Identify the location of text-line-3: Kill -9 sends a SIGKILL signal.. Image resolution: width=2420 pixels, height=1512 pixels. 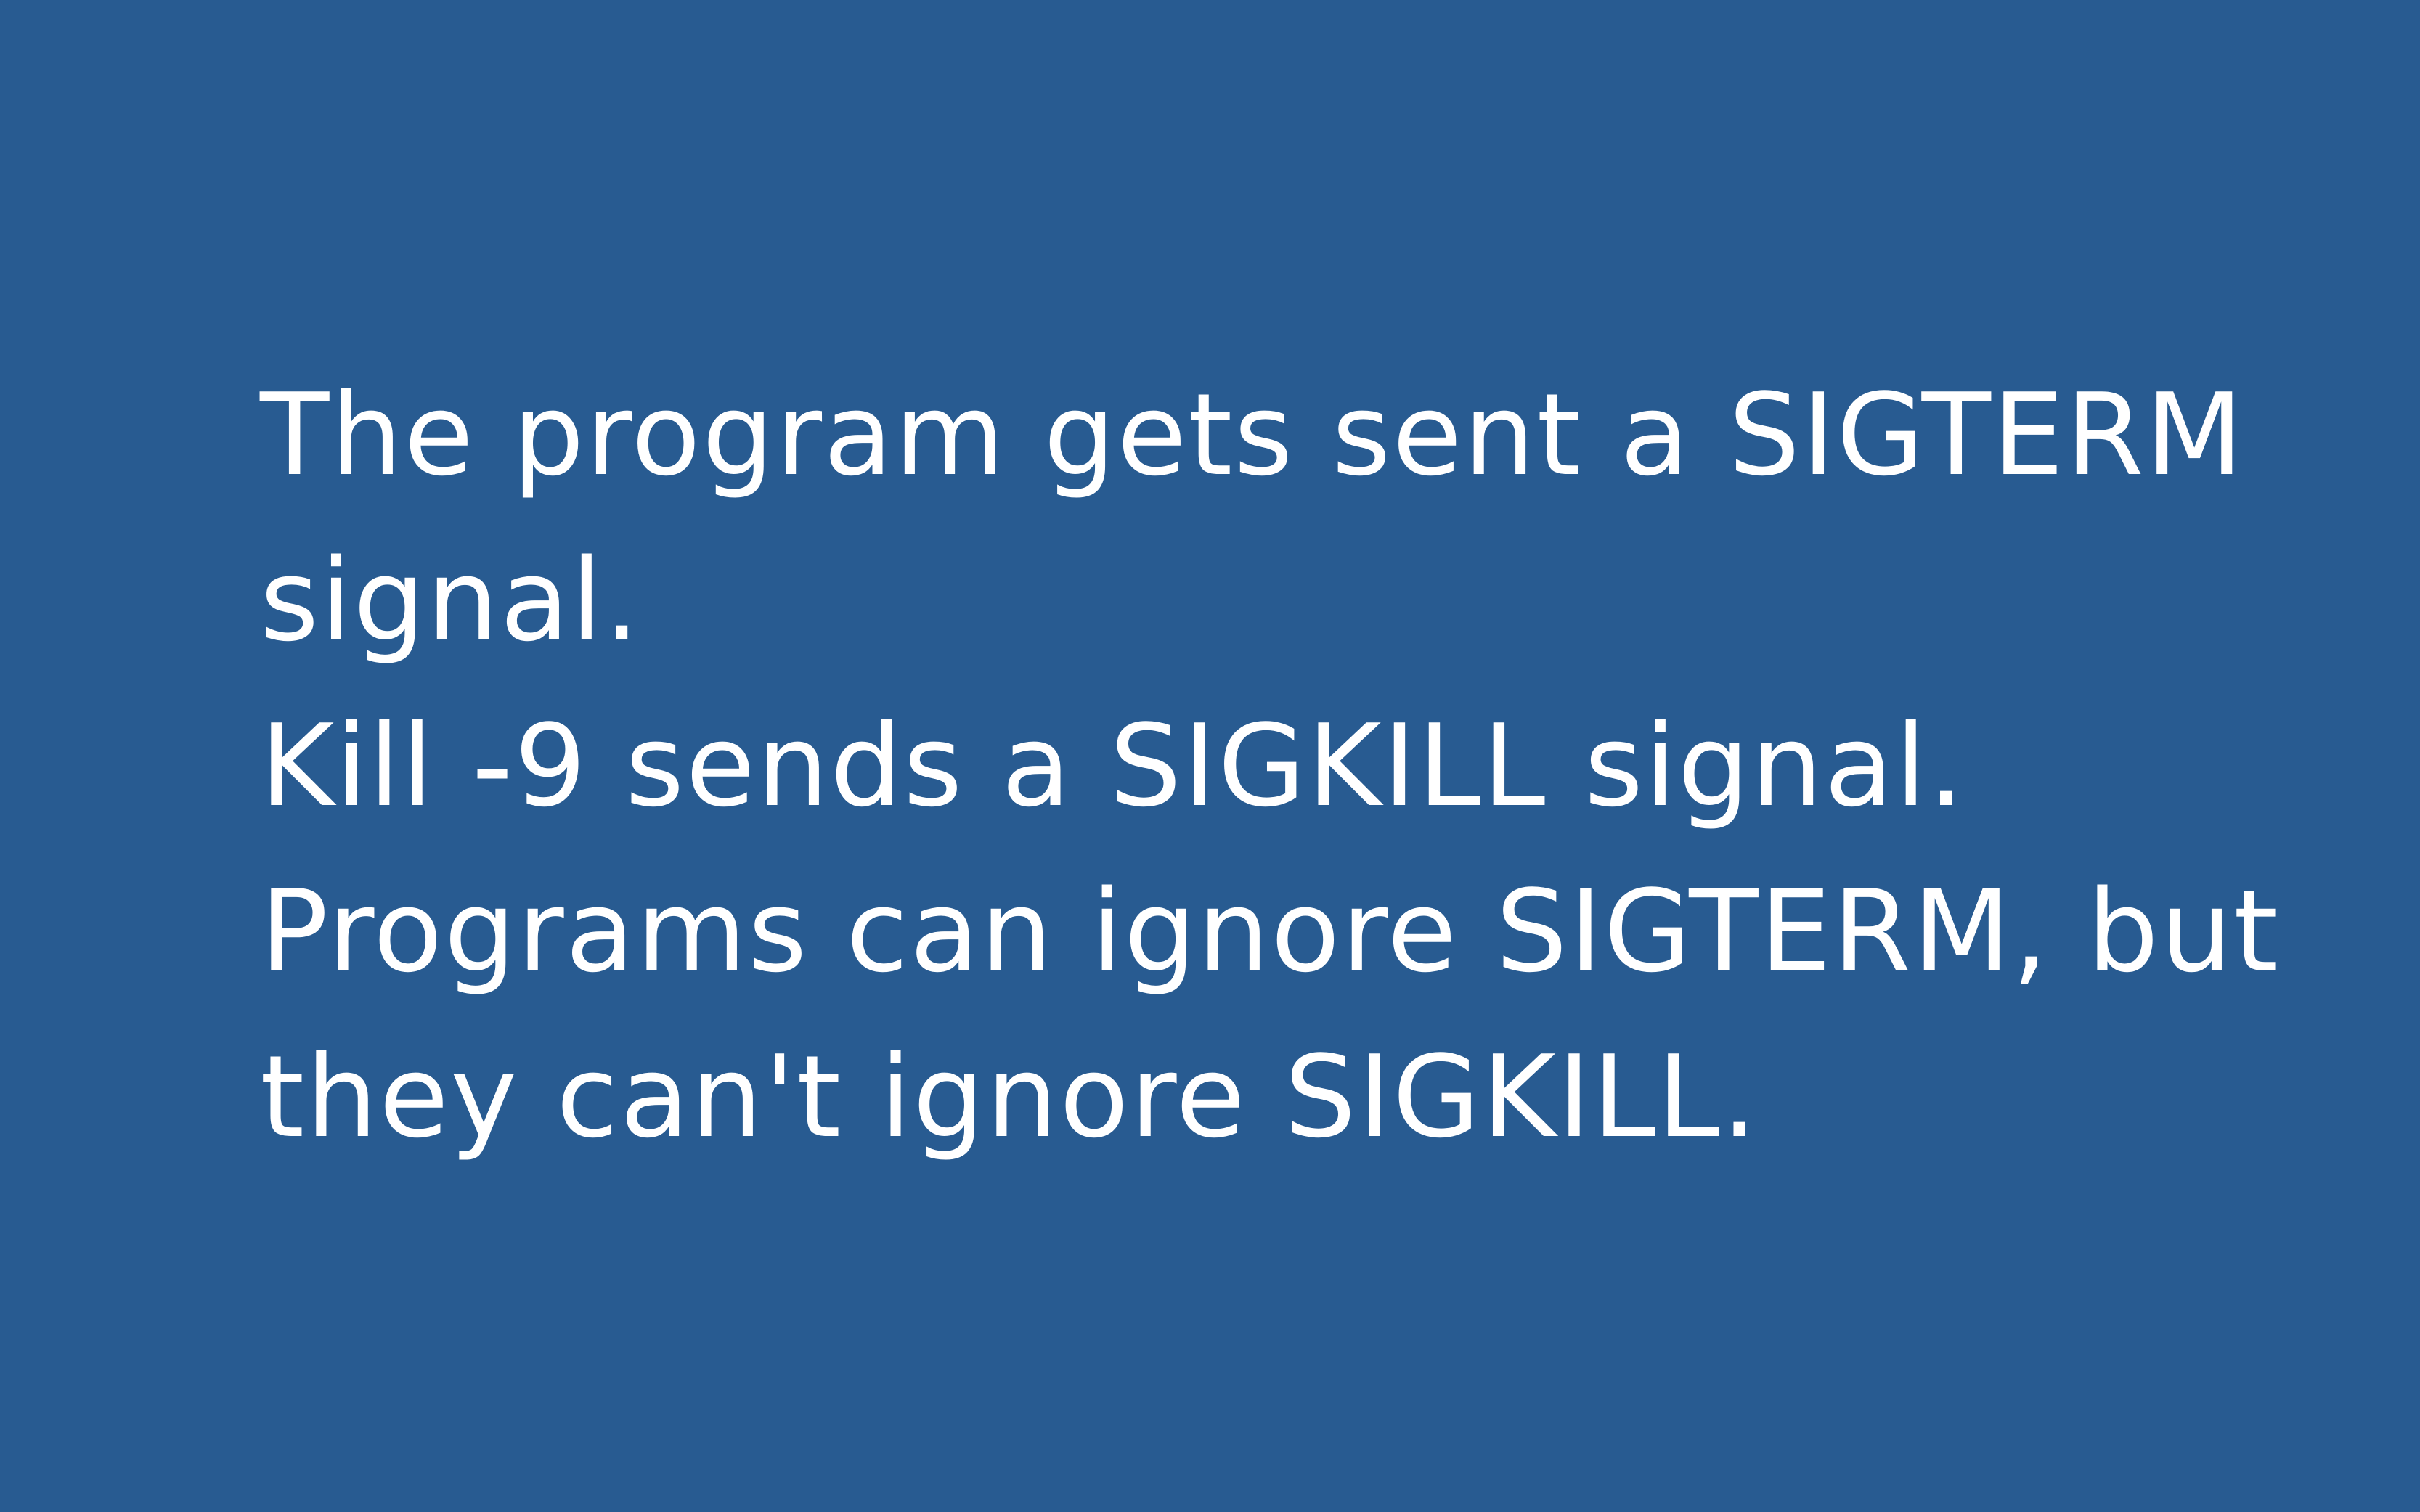
(1112, 766).